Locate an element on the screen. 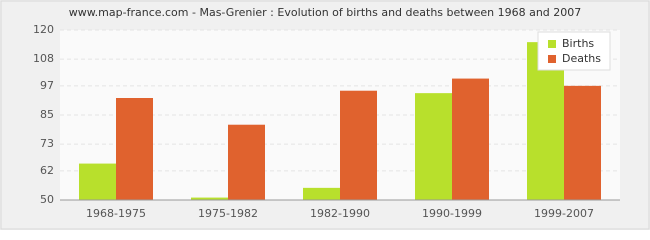 The height and width of the screenshot is (240, 650). x-tick-label: 1982-1990 is located at coordinates (340, 213).